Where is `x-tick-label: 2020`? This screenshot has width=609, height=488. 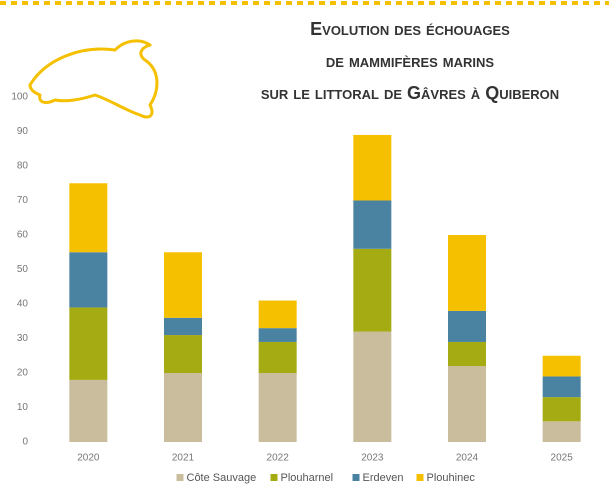
x-tick-label: 2020 is located at coordinates (88, 458).